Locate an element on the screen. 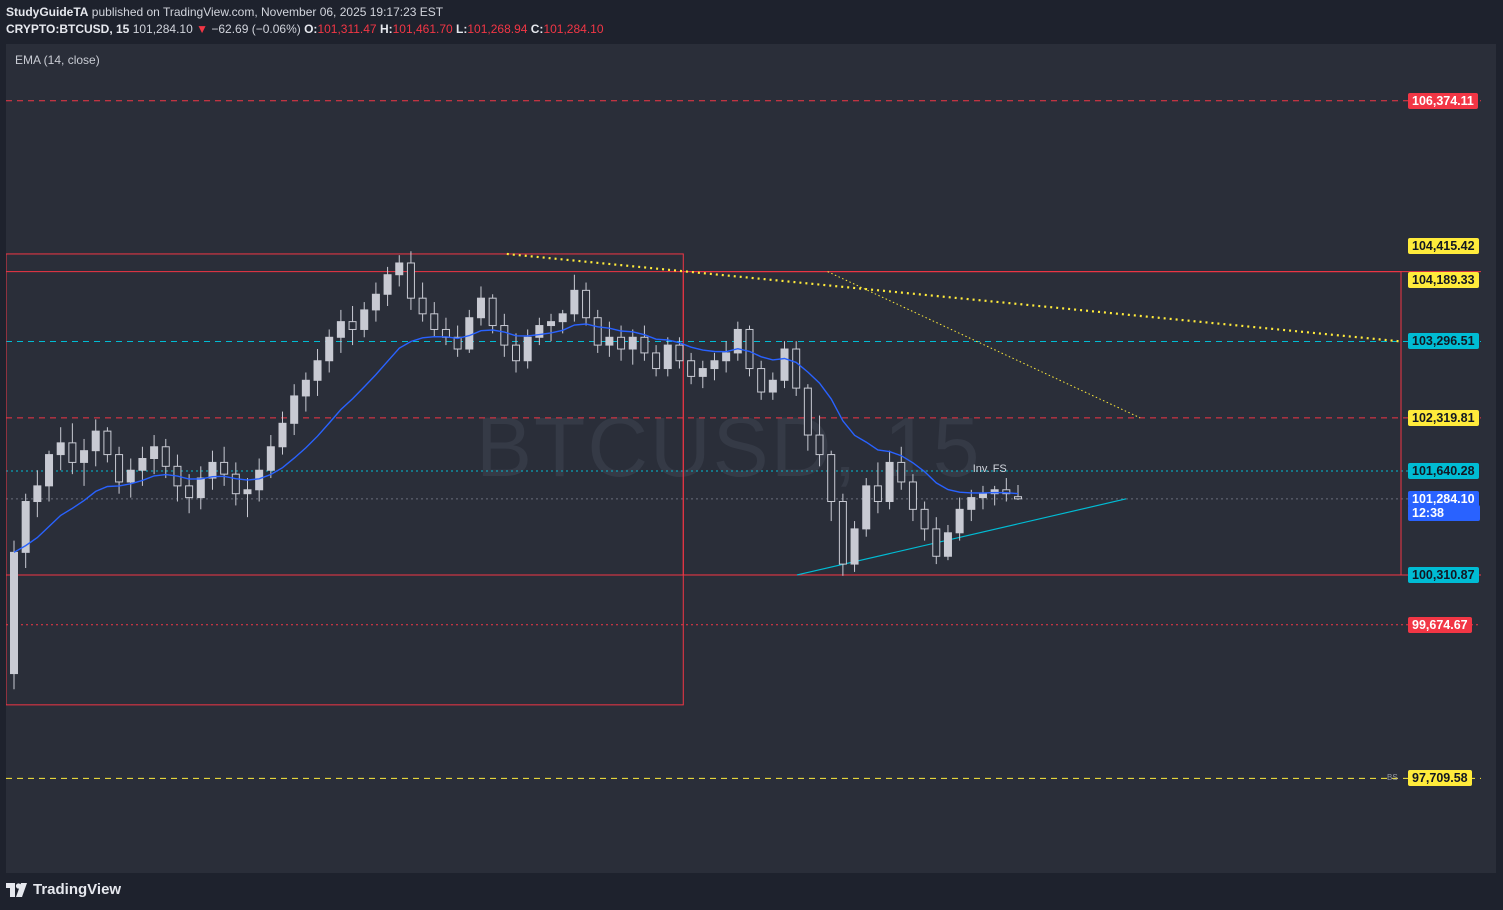  low-value: 101,268.94 is located at coordinates (497, 29).